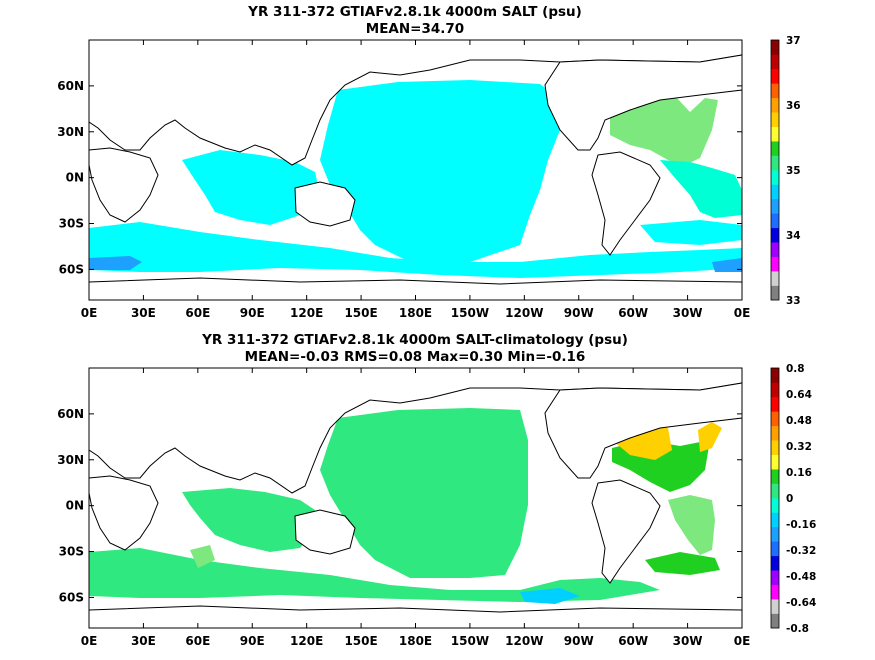 The width and height of the screenshot is (875, 660). Describe the element at coordinates (70, 460) in the screenshot. I see `y-tick-label: 30N` at that location.